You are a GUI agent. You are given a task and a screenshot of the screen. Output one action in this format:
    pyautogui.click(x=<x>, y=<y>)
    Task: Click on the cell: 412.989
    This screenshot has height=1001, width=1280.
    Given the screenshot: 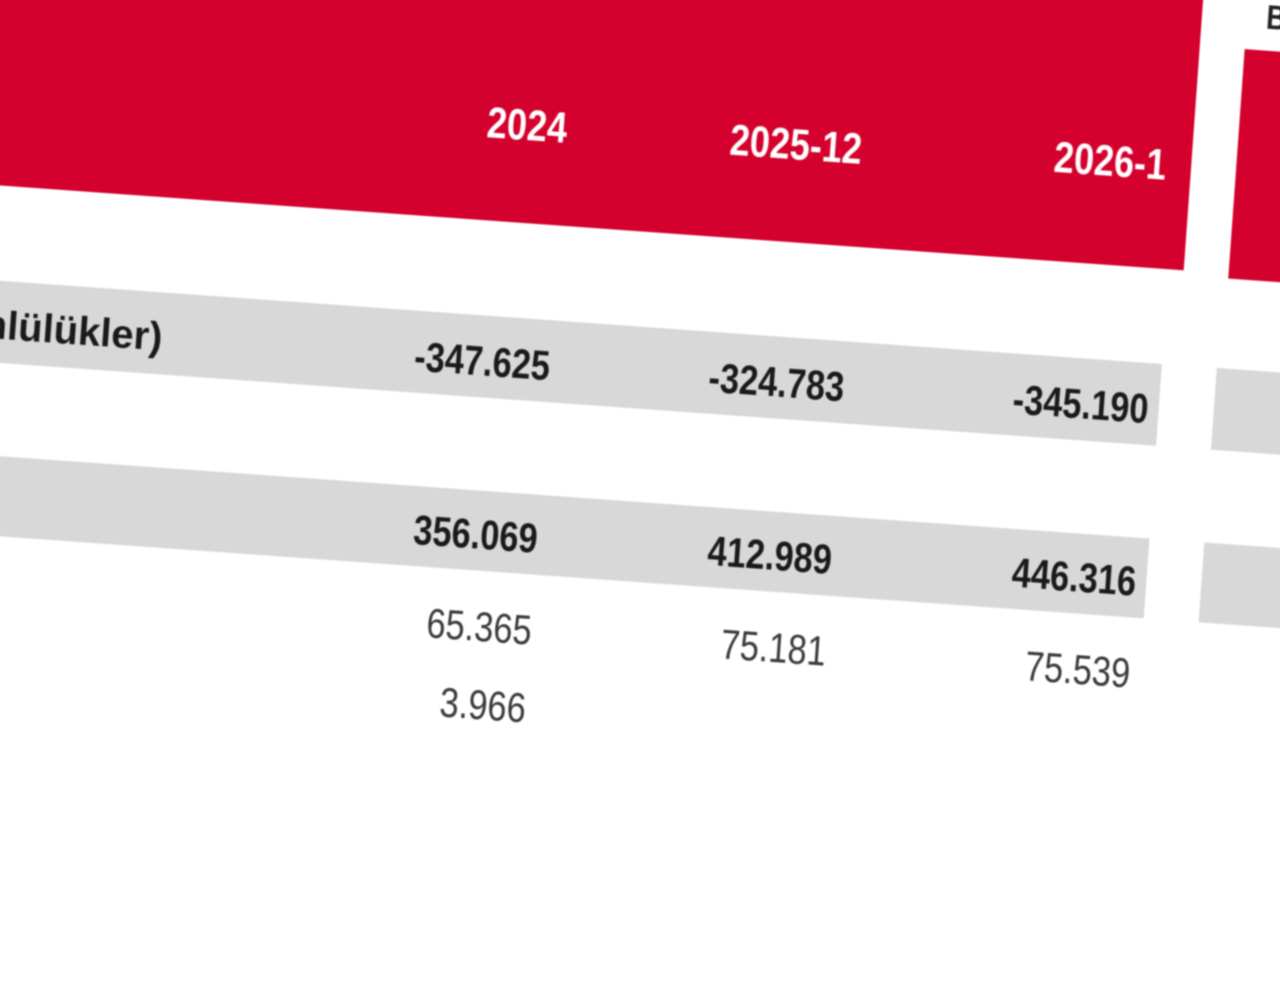 What is the action you would take?
    pyautogui.click(x=770, y=555)
    